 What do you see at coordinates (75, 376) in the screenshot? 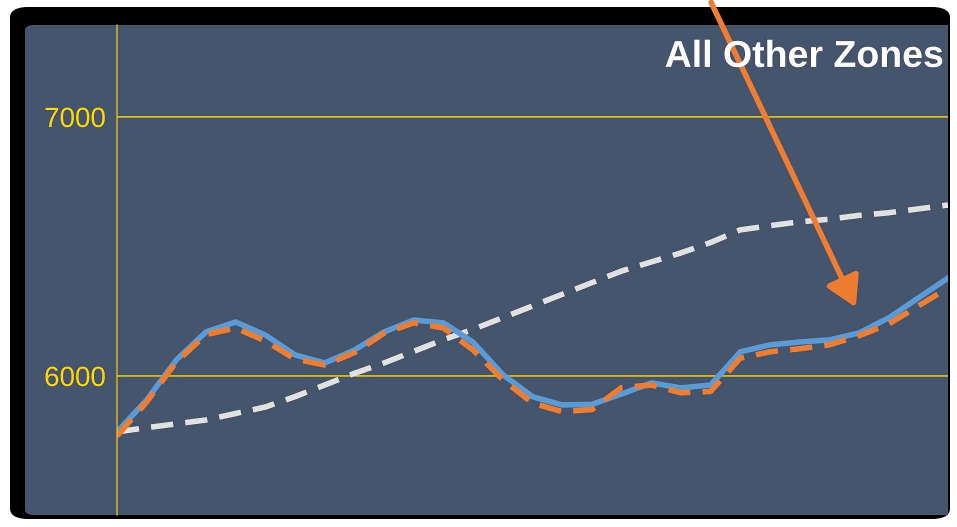
I see `y-tick-label: 6000` at bounding box center [75, 376].